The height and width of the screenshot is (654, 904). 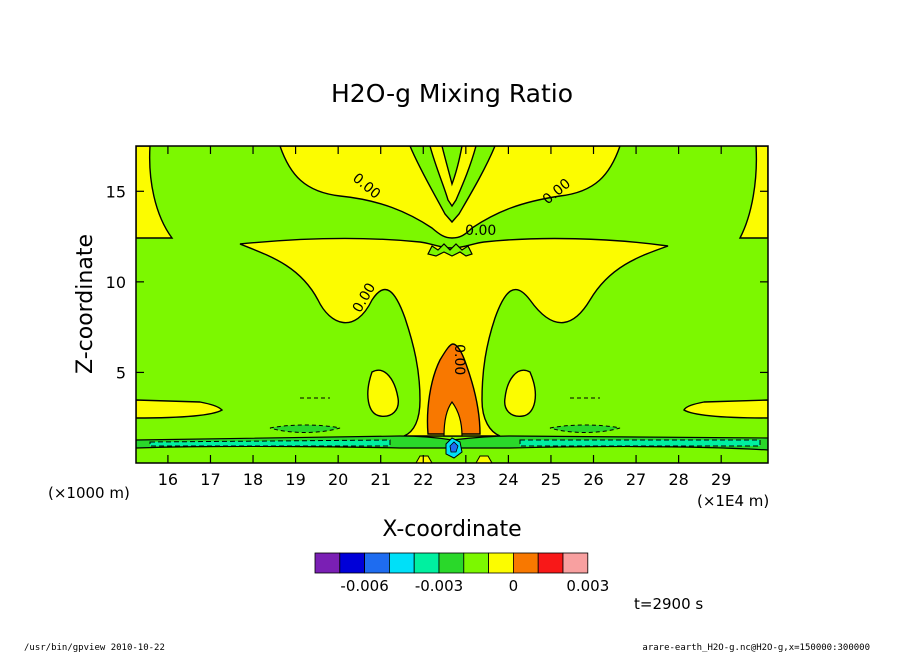 What do you see at coordinates (721, 479) in the screenshot?
I see `x-tick-label: 29` at bounding box center [721, 479].